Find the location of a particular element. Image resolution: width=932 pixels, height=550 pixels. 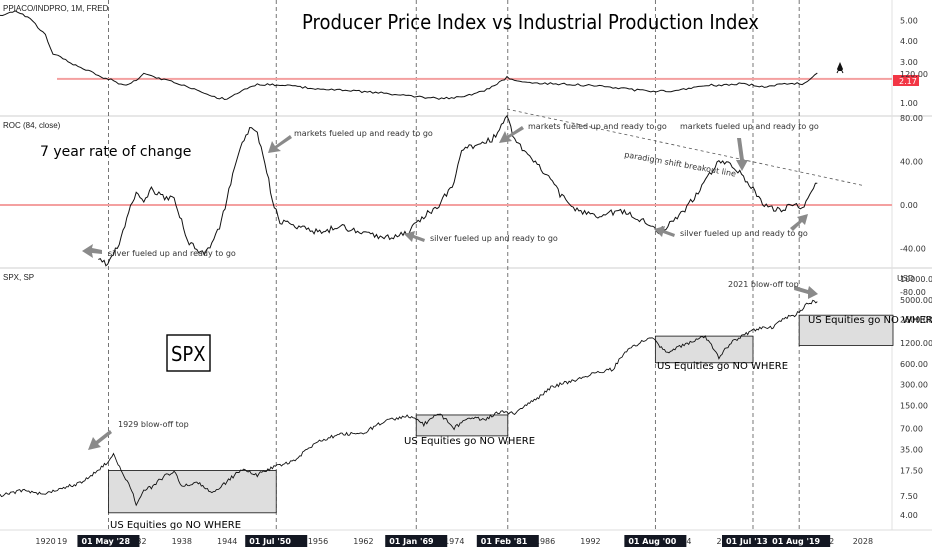

x-tick-label: 1974 is located at coordinates (454, 541).